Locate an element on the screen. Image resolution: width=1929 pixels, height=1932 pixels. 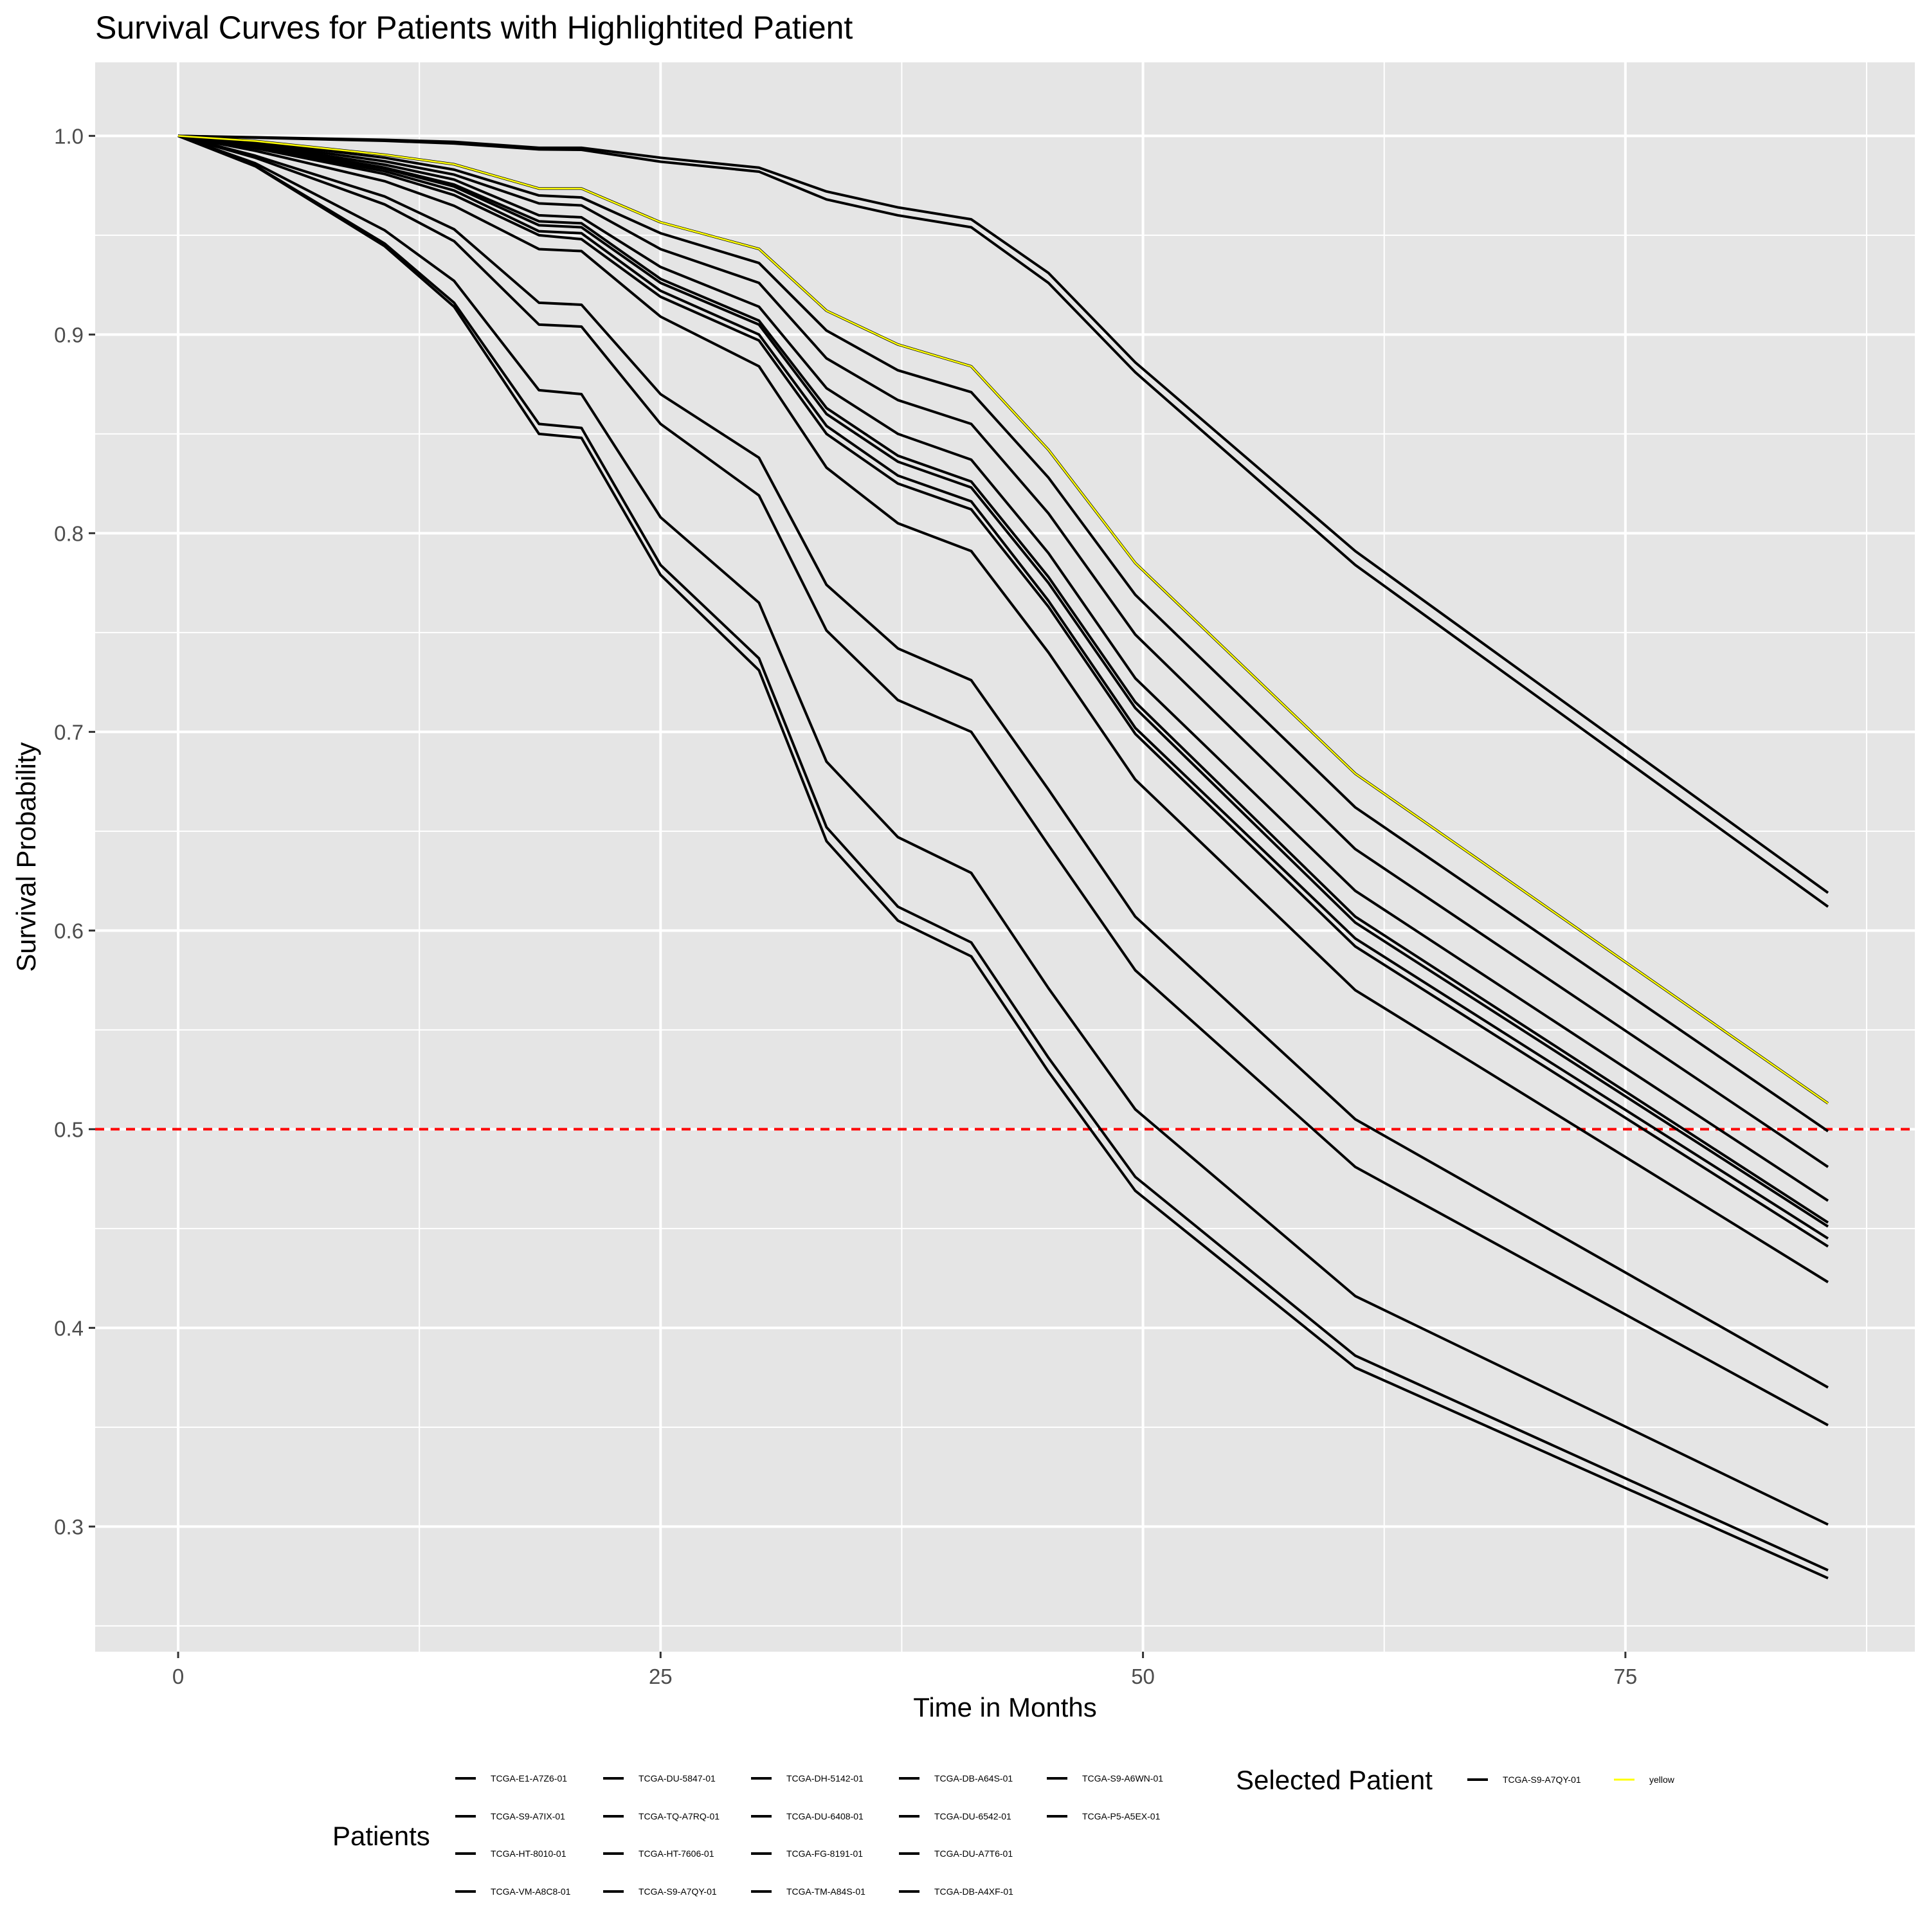
legend-label: TCGA-DH-5142-01 is located at coordinates (825, 1778).